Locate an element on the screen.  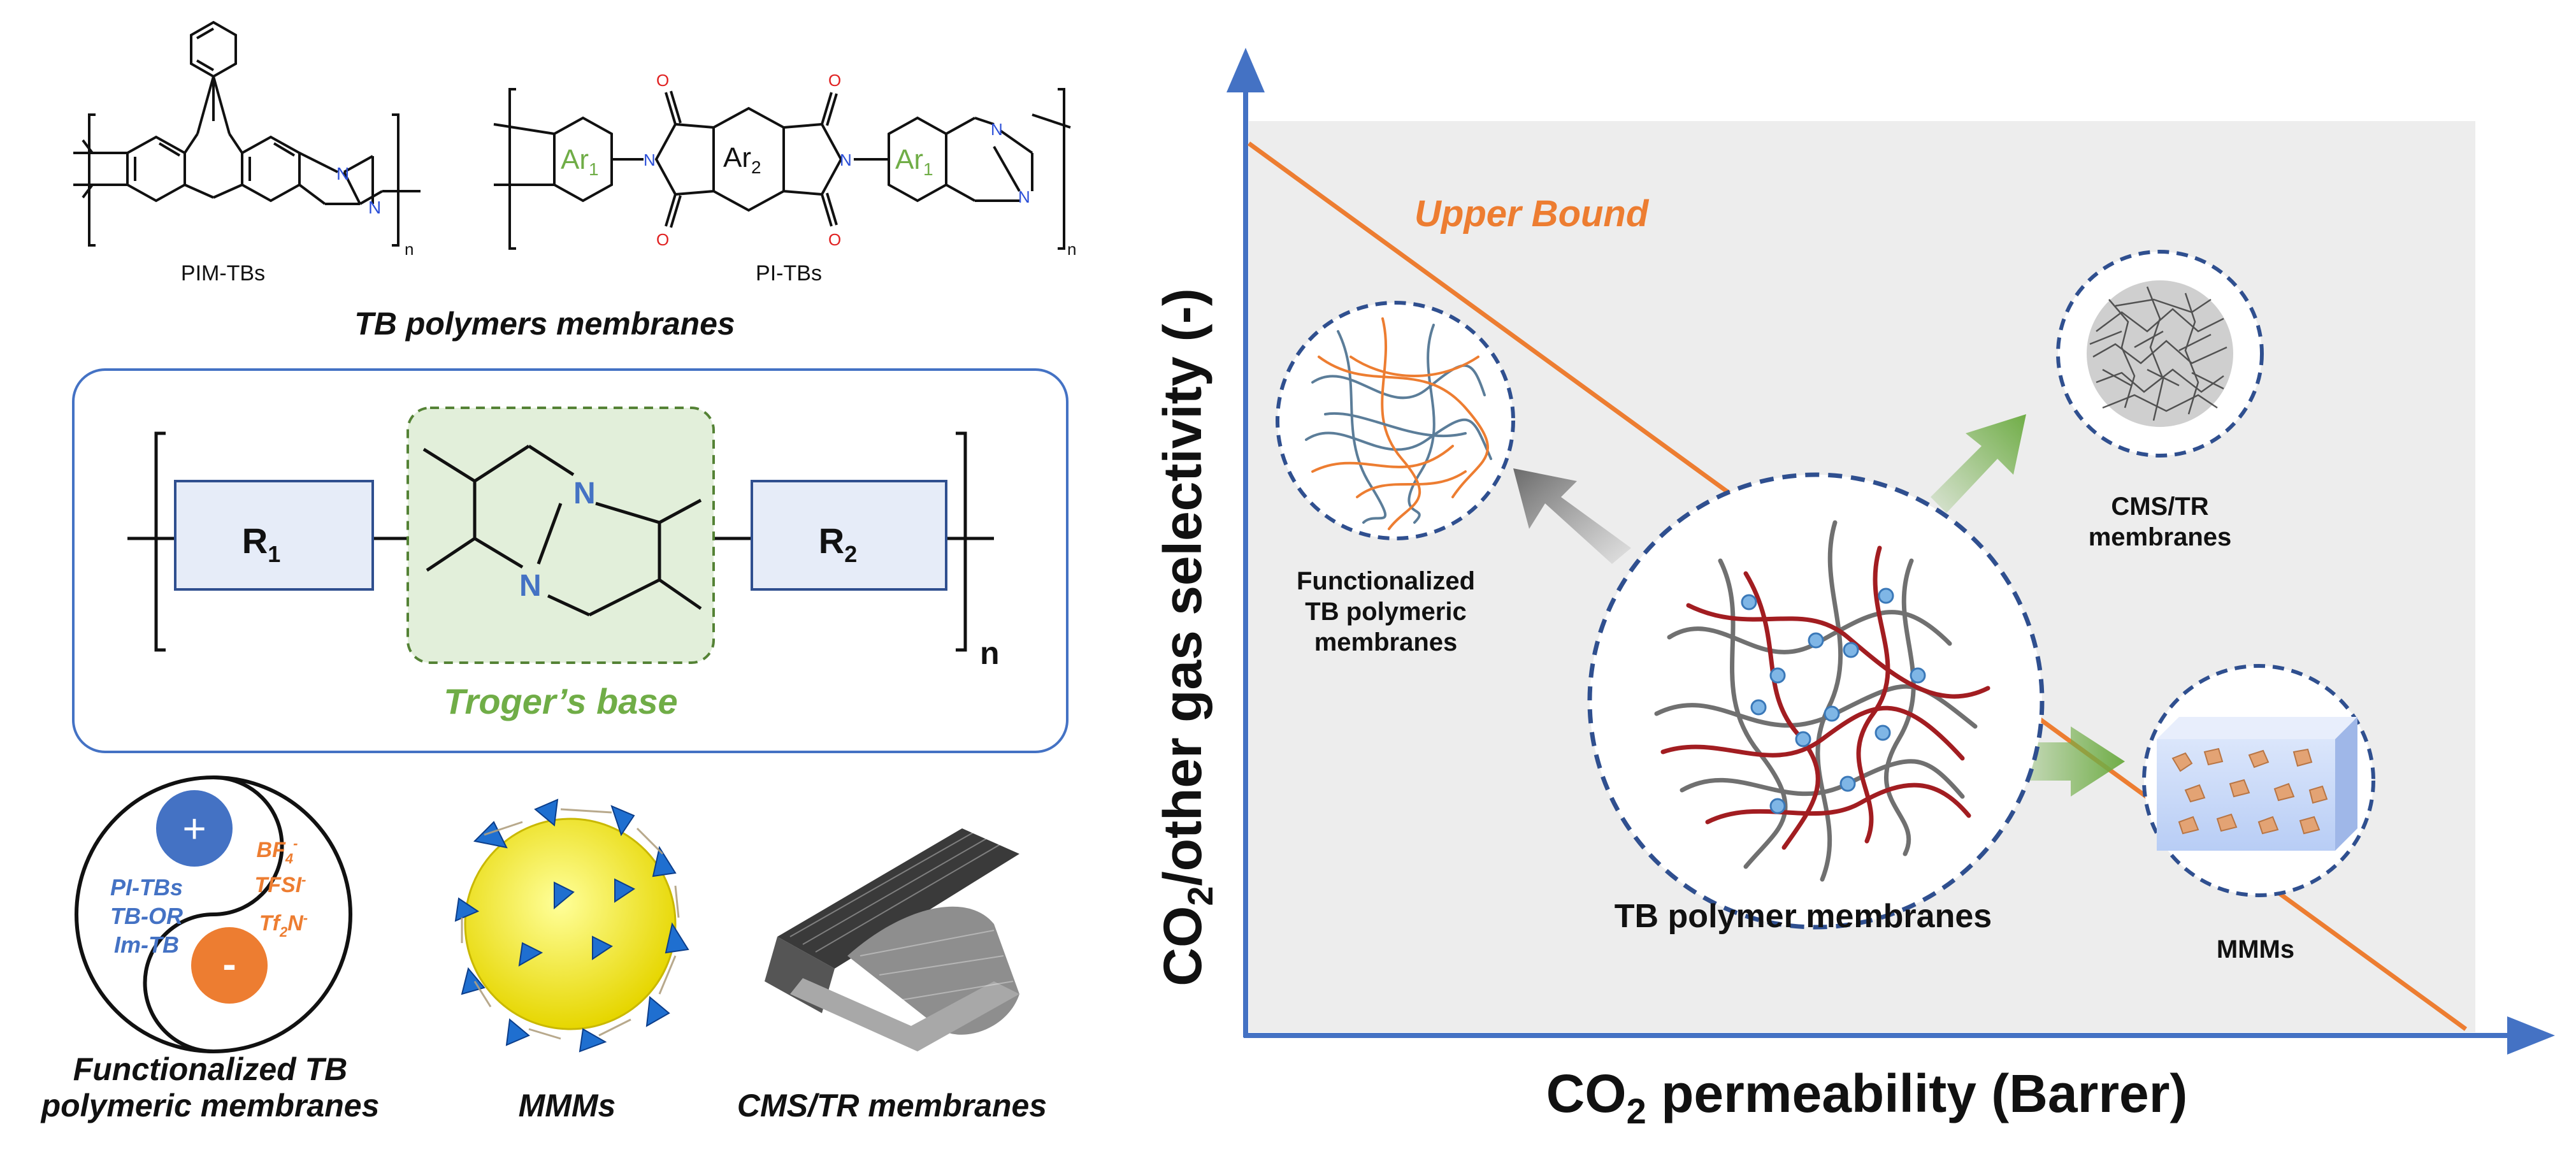
r2-box is located at coordinates (849, 535).